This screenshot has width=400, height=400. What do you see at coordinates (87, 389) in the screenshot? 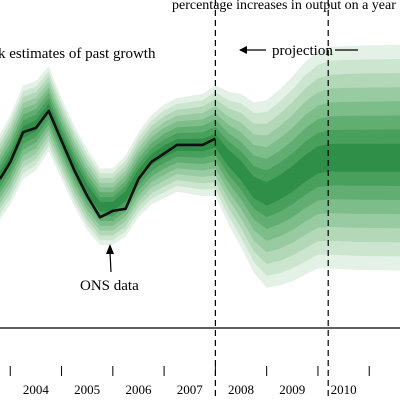
I see `x-tick-label-2005: 2005` at bounding box center [87, 389].